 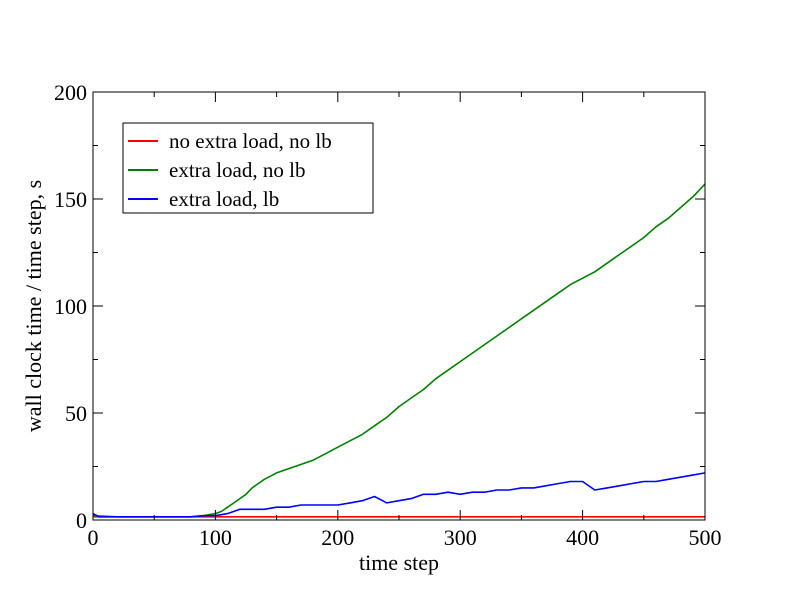 I want to click on legend-box, so click(x=248, y=168).